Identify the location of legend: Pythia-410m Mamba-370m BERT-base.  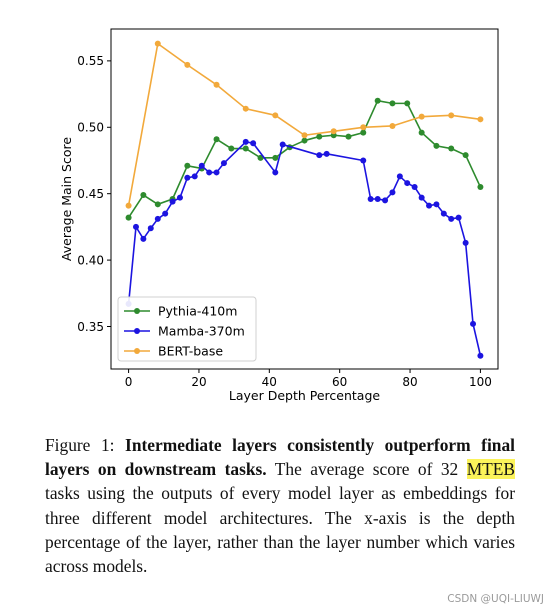
(187, 329).